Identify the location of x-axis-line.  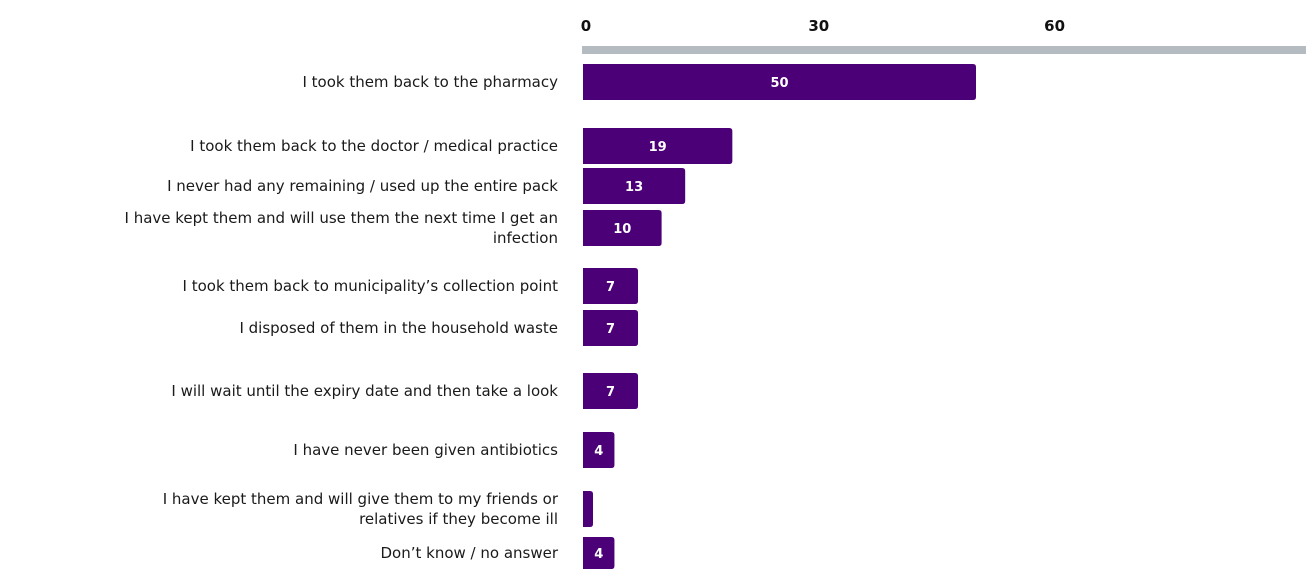
(944, 50).